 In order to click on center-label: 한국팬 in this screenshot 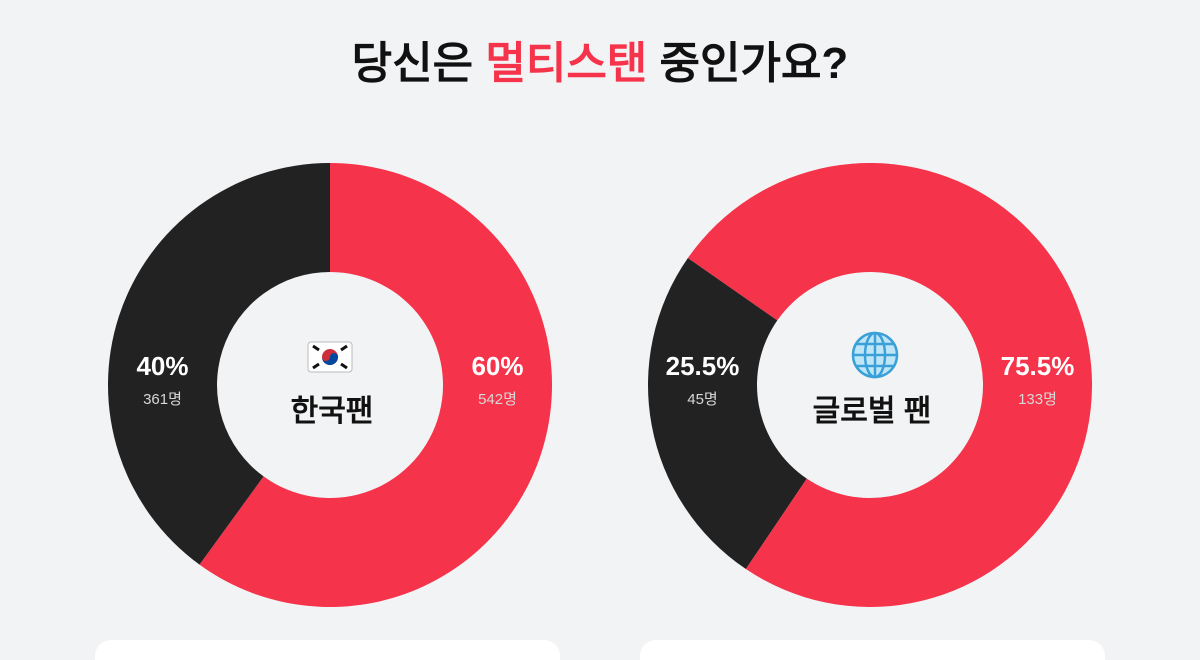, I will do `click(332, 411)`.